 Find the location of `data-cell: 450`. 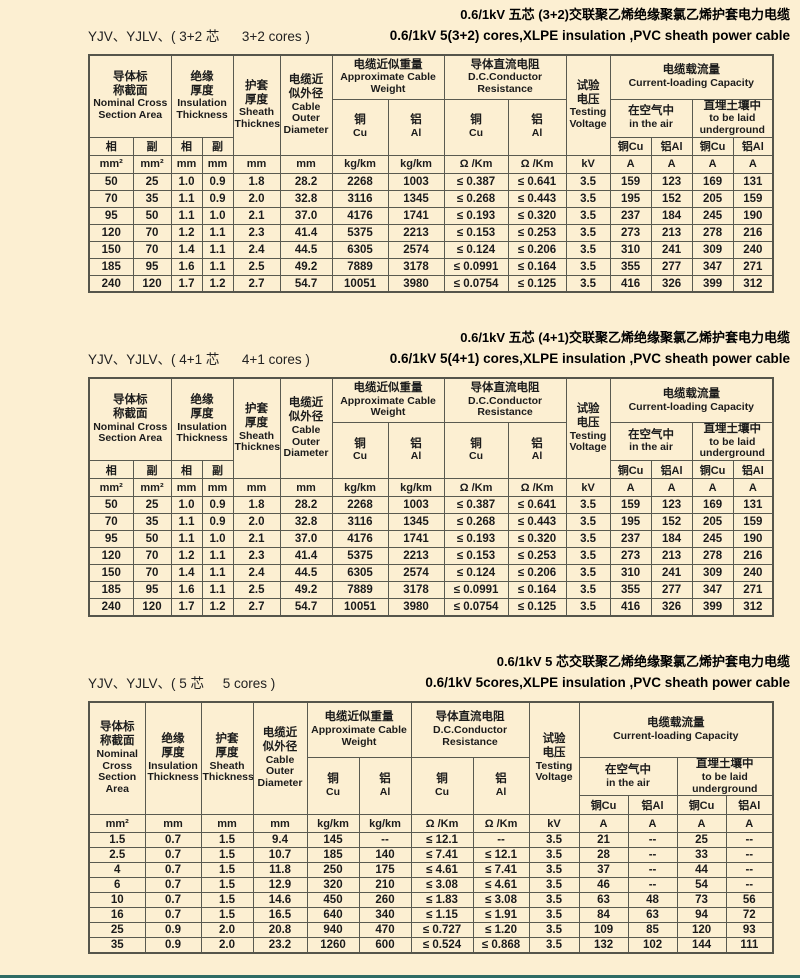

data-cell: 450 is located at coordinates (333, 900).